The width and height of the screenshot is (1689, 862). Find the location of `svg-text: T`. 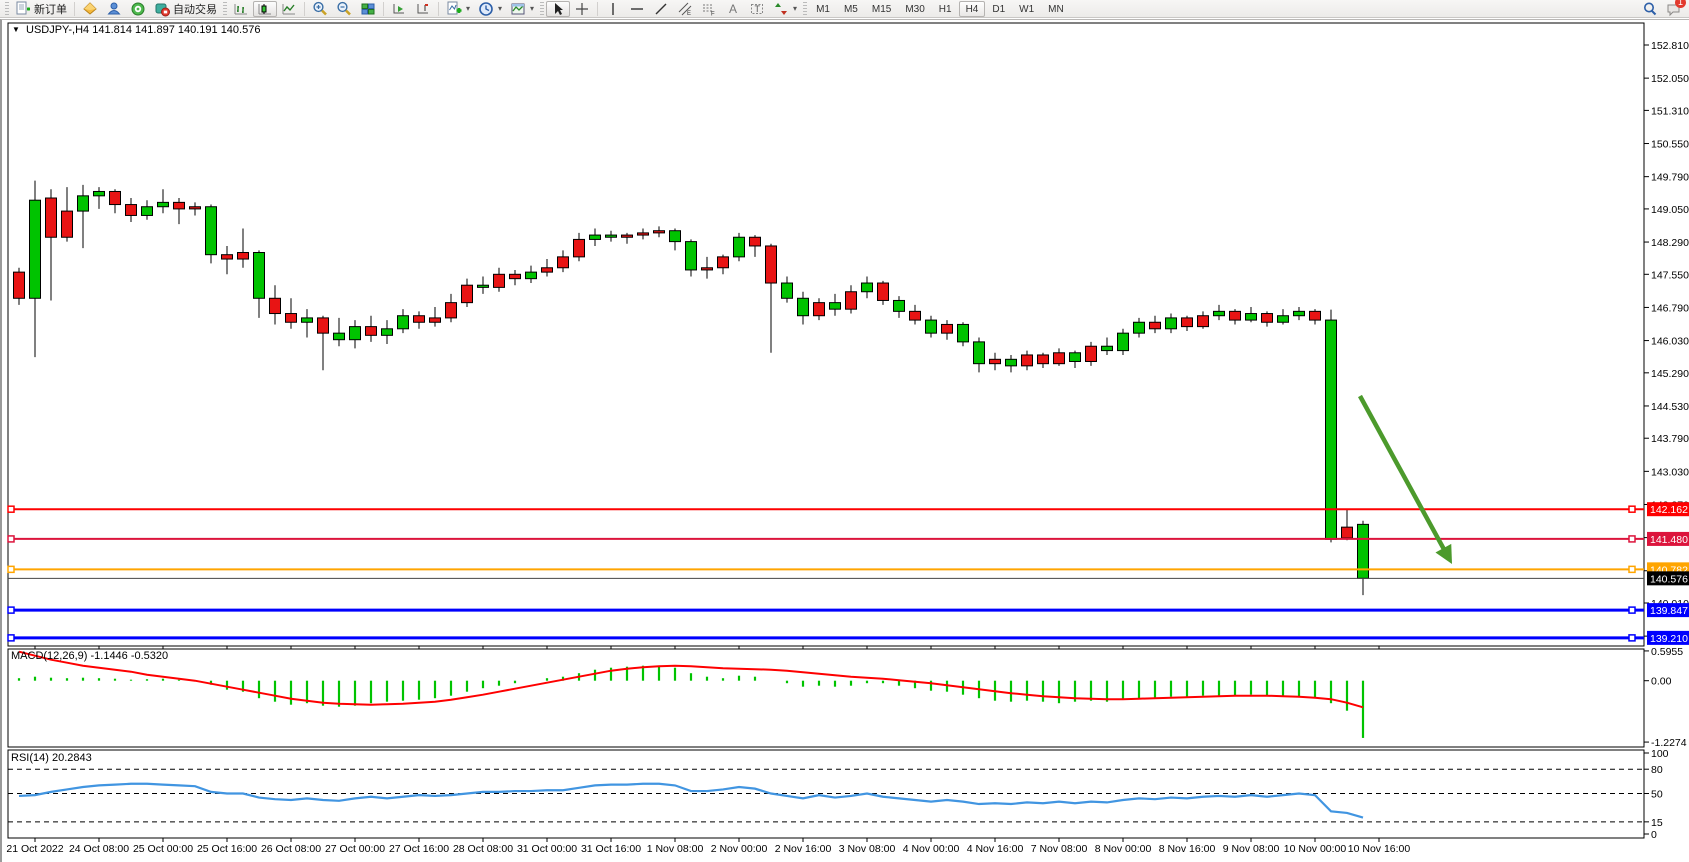

svg-text: T is located at coordinates (758, 9).